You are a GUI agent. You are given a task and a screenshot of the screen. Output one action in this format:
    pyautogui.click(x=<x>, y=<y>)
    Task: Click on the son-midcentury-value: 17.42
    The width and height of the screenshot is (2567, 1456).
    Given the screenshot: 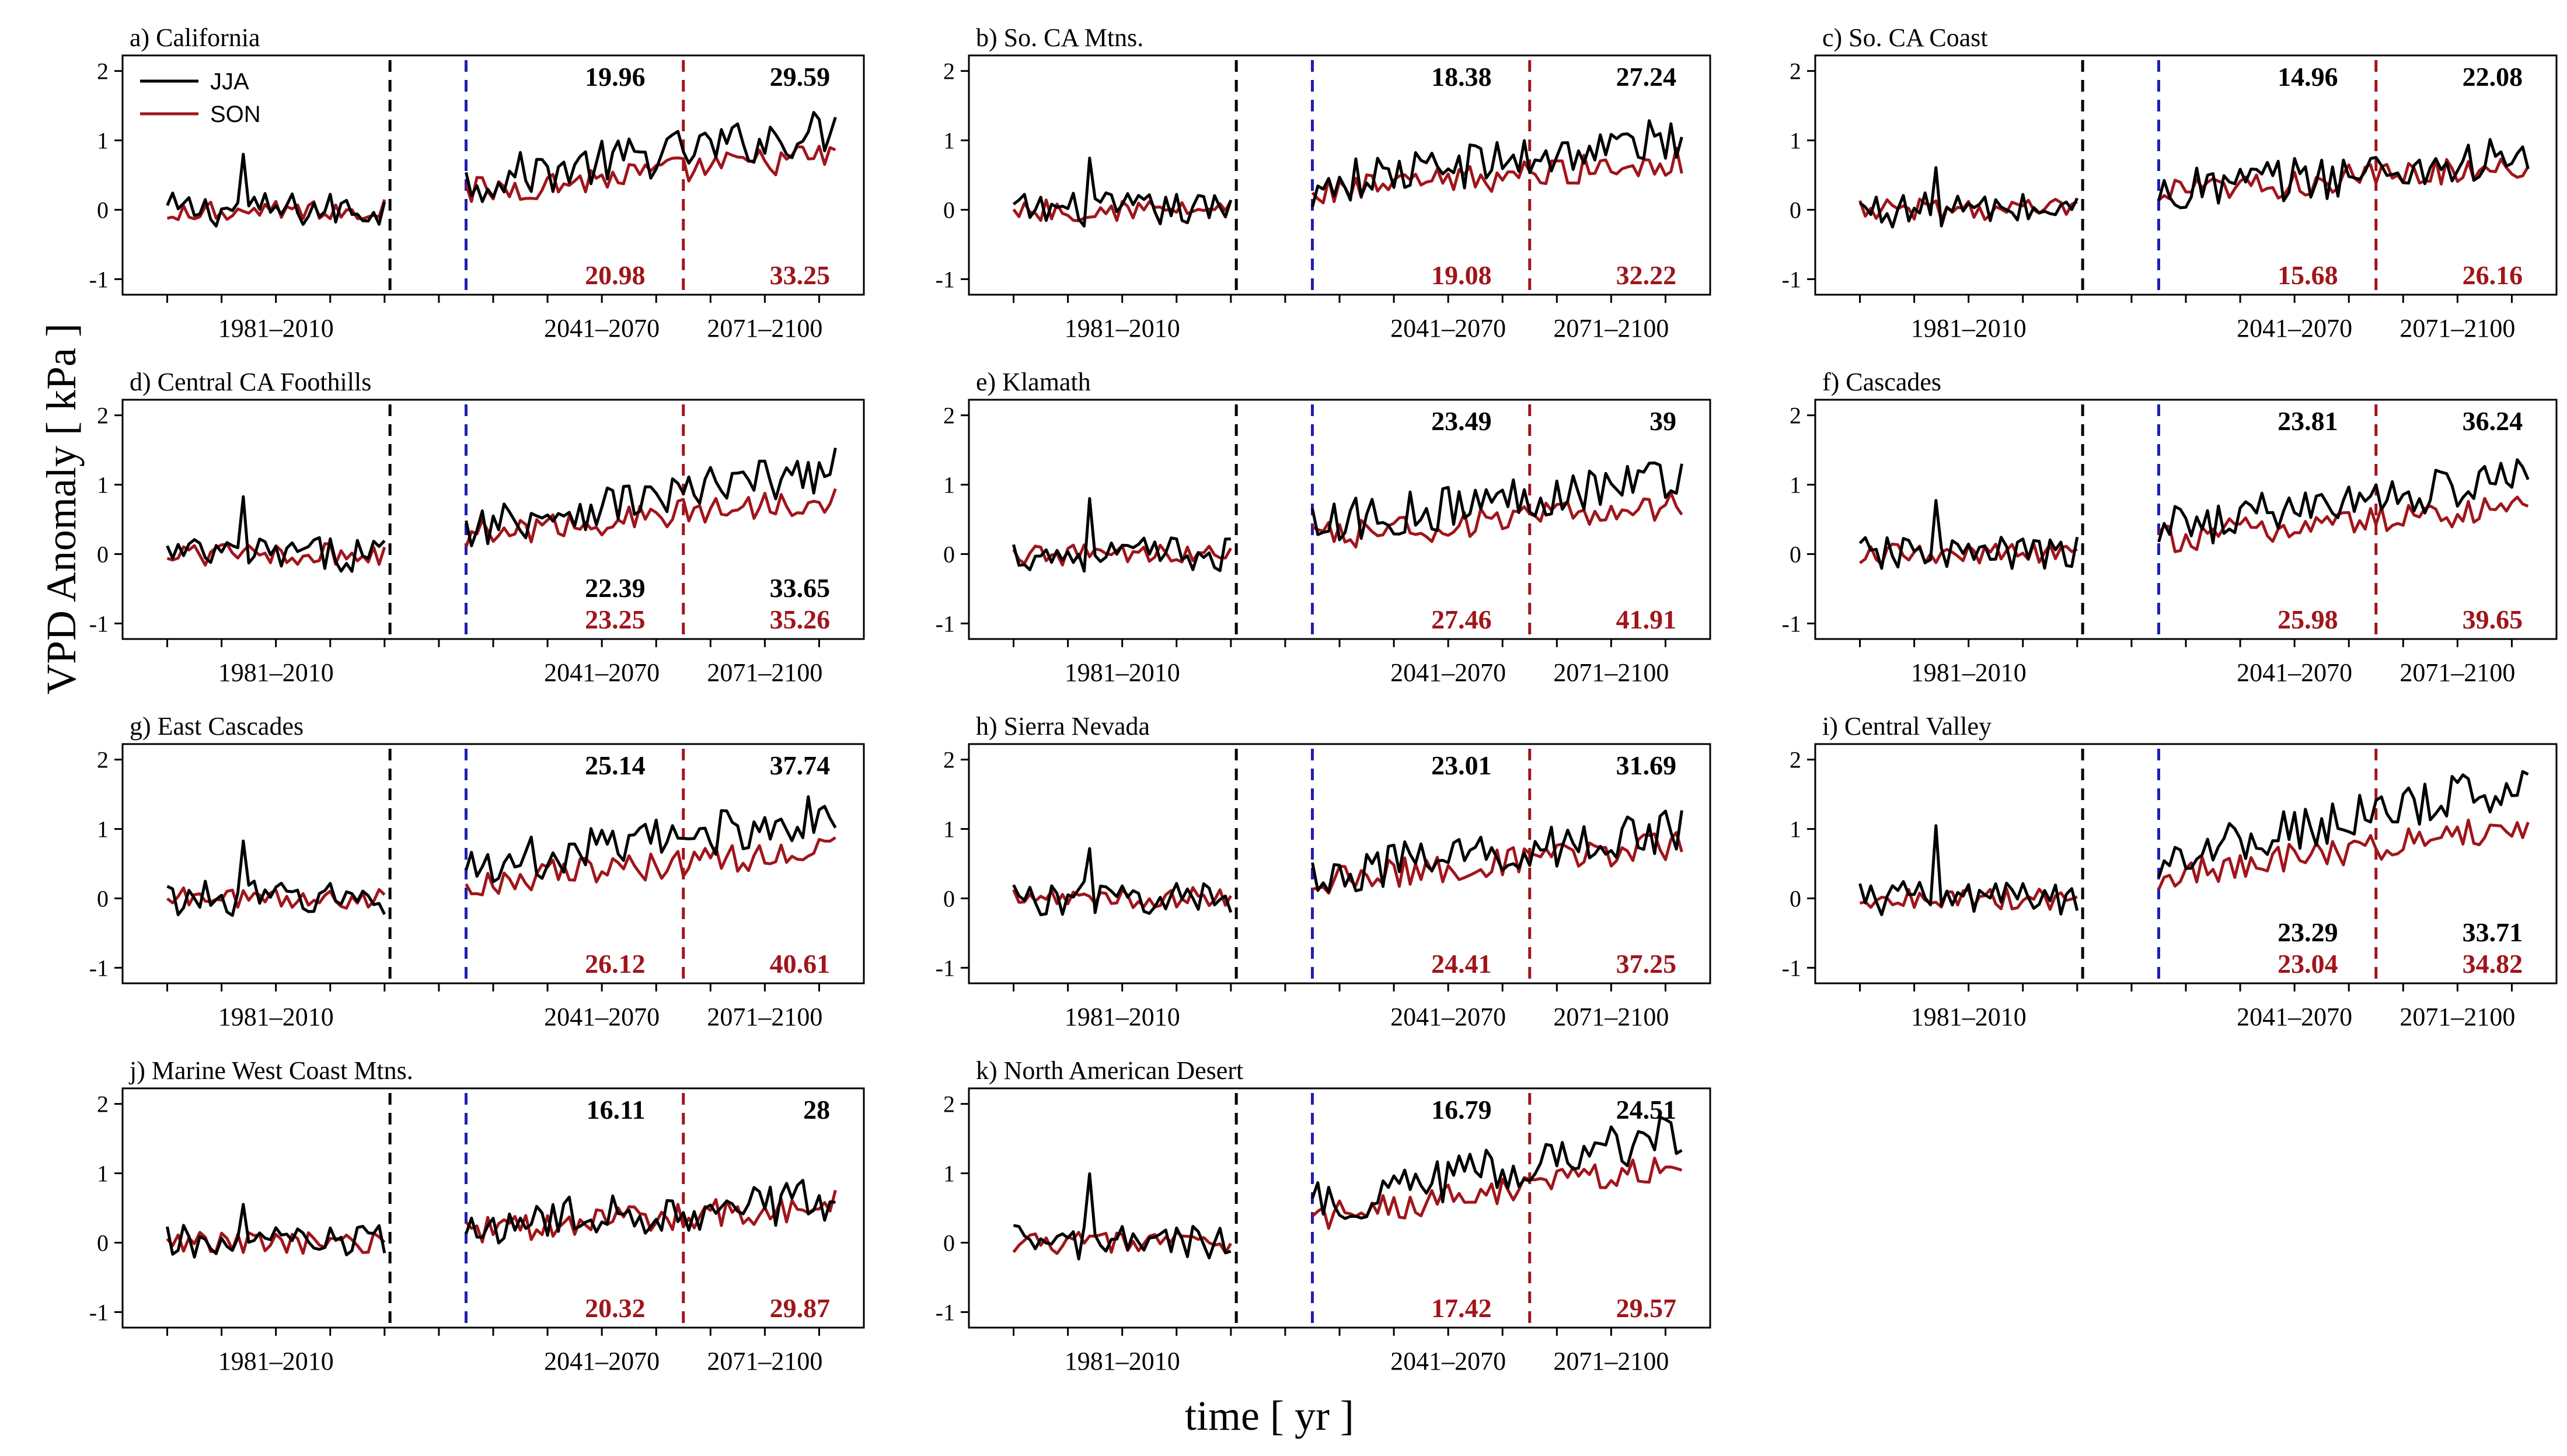 What is the action you would take?
    pyautogui.click(x=1461, y=1308)
    